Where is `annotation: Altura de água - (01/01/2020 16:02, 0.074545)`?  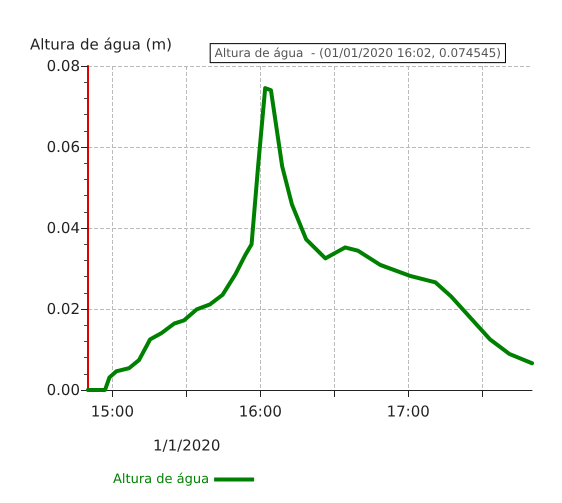
annotation: Altura de água - (01/01/2020 16:02, 0.074545) is located at coordinates (357, 53).